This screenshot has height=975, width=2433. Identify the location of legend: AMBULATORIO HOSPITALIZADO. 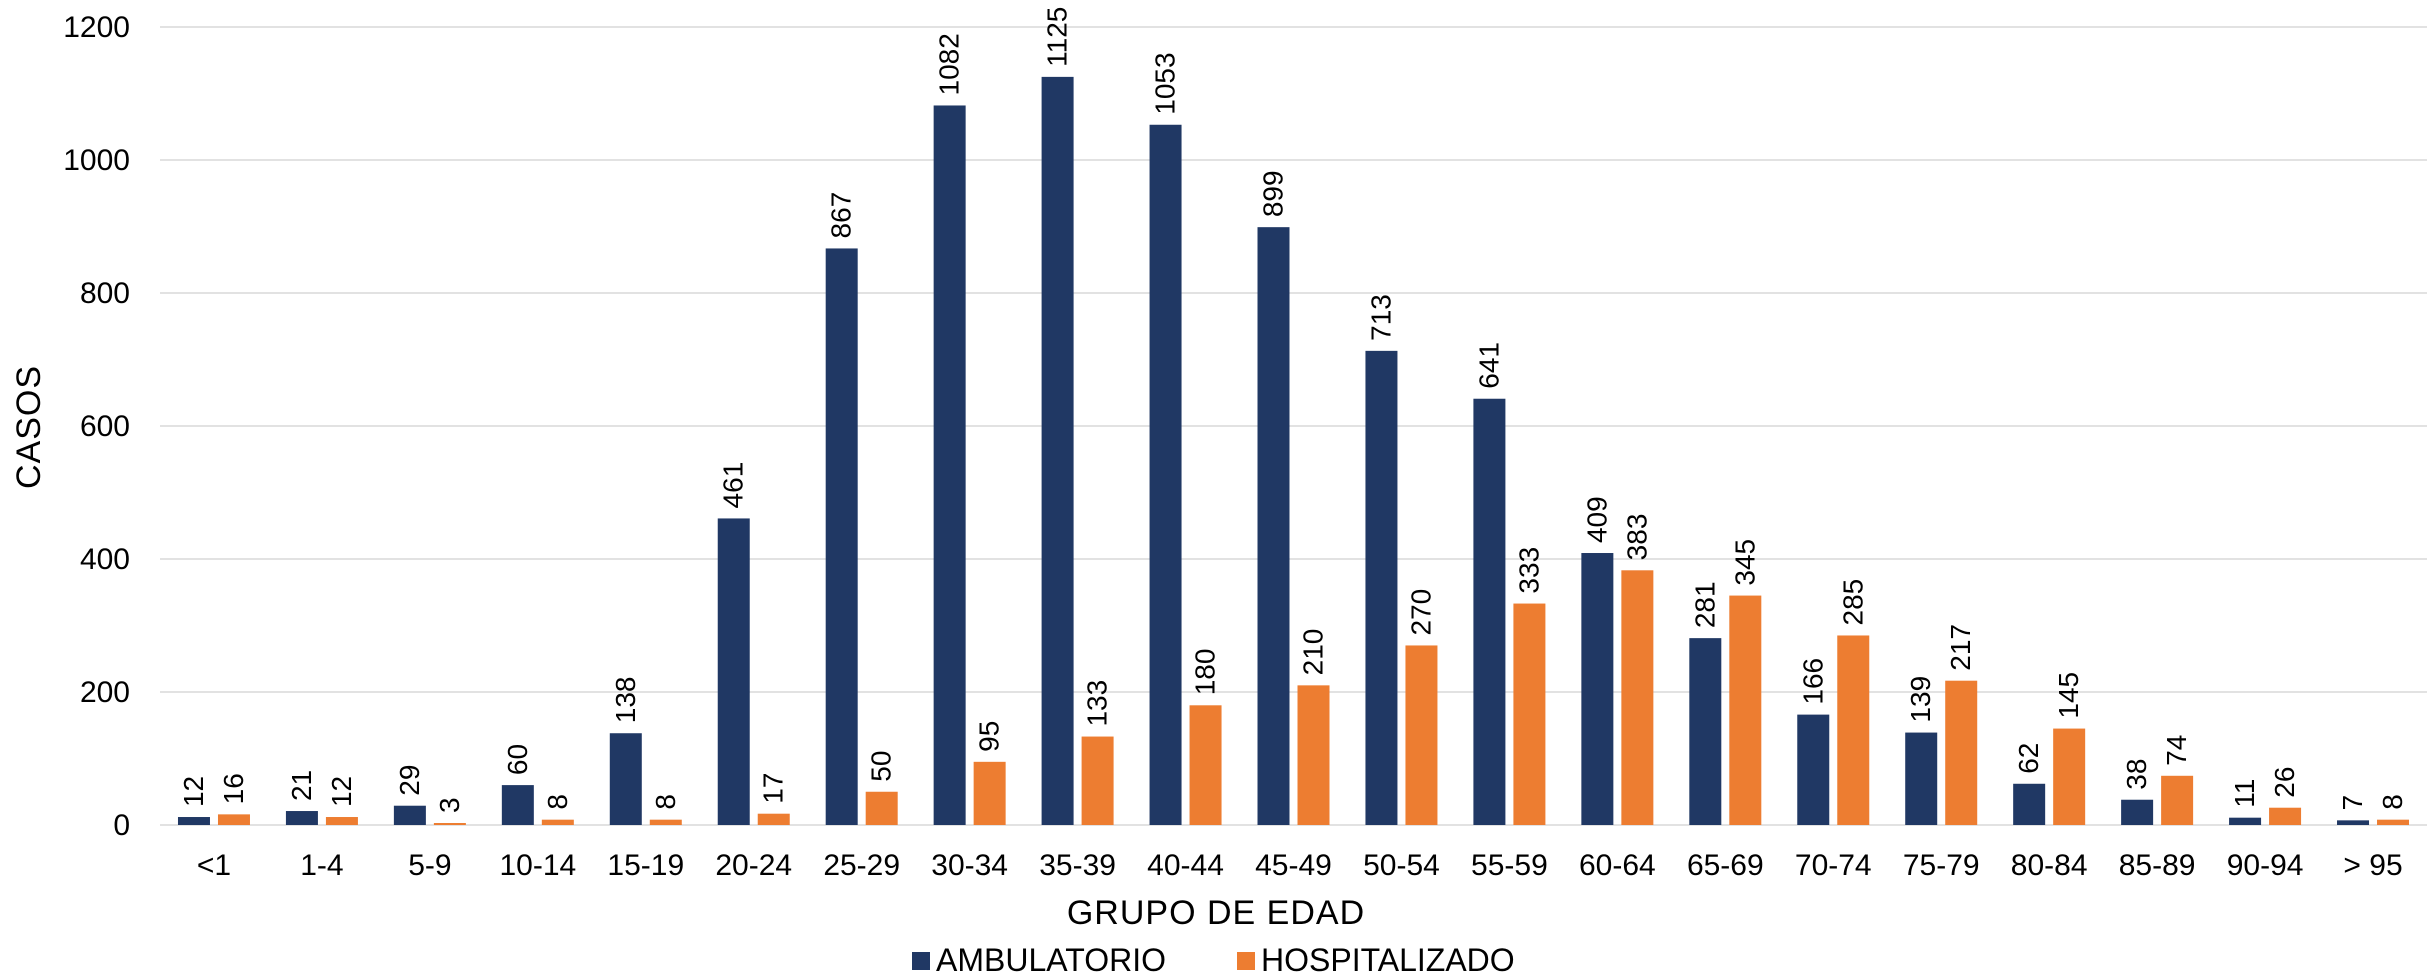
(1213, 958).